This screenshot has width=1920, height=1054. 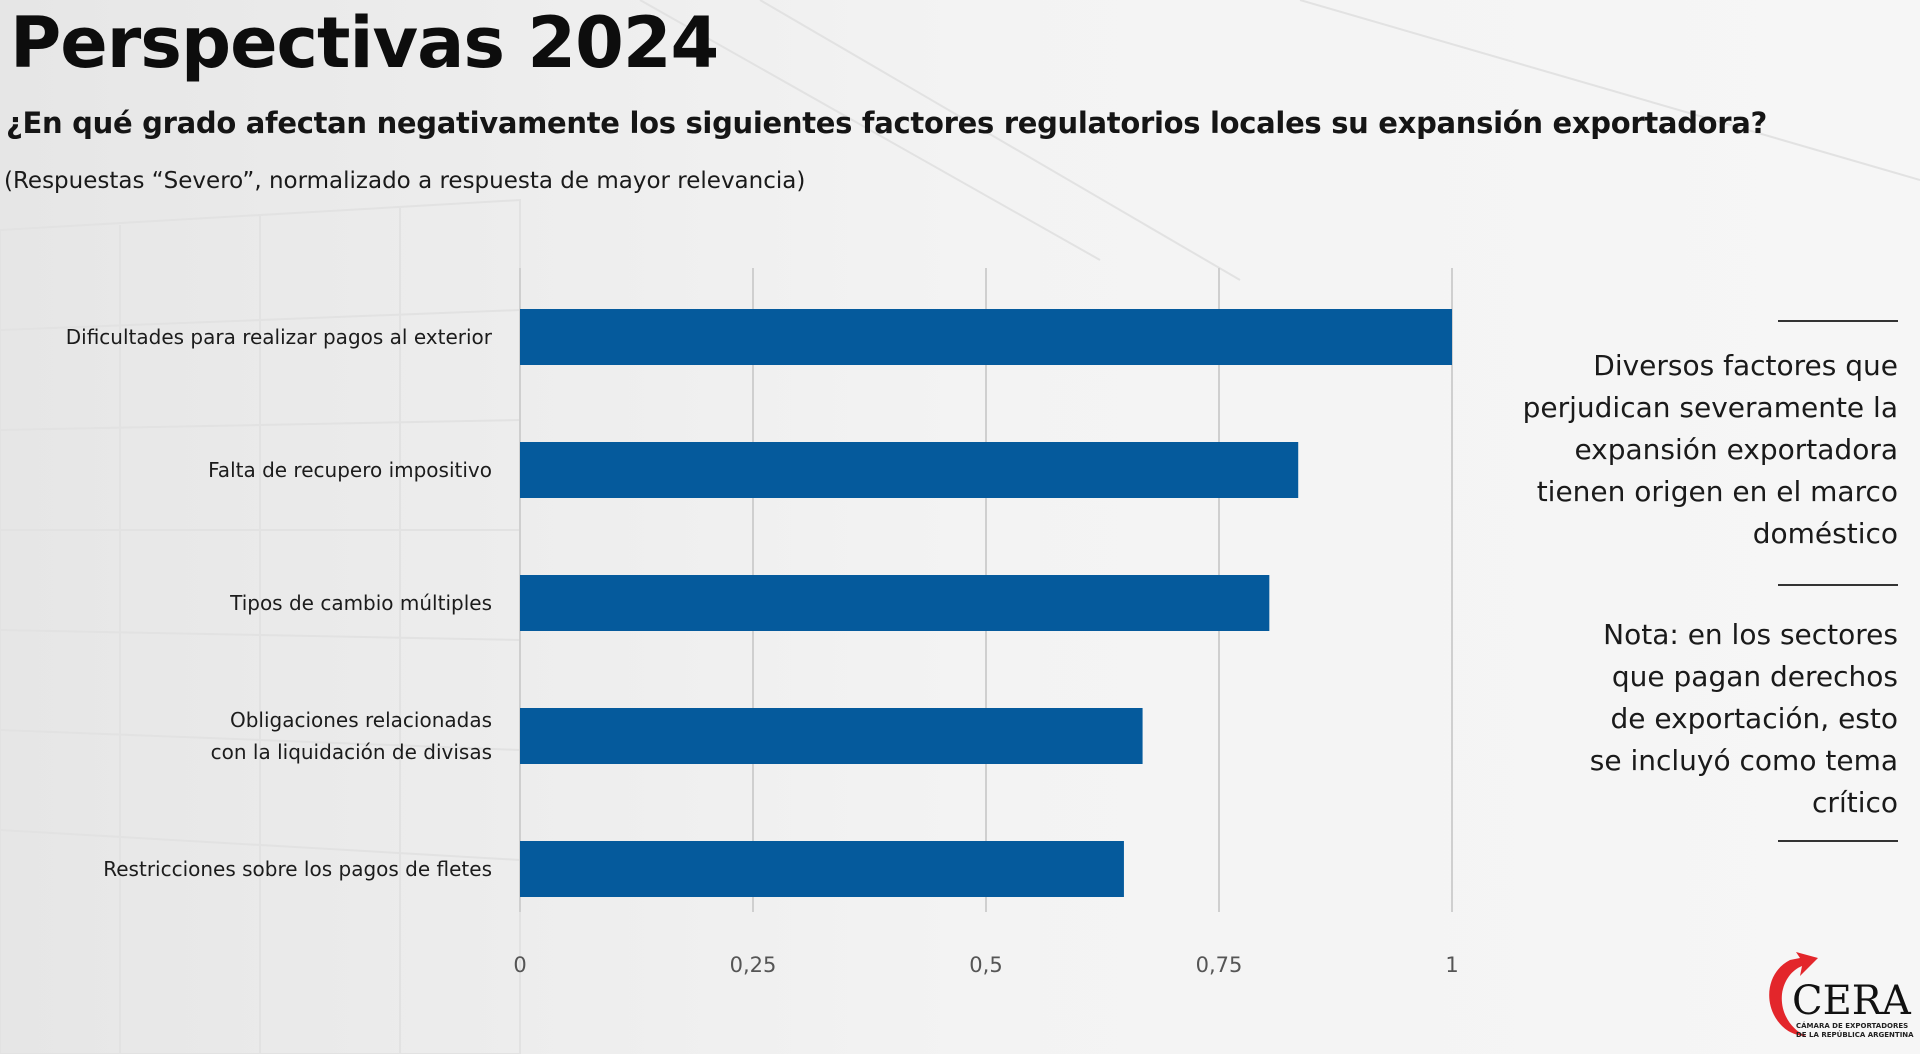 What do you see at coordinates (1838, 841) in the screenshot?
I see `divider-bottom` at bounding box center [1838, 841].